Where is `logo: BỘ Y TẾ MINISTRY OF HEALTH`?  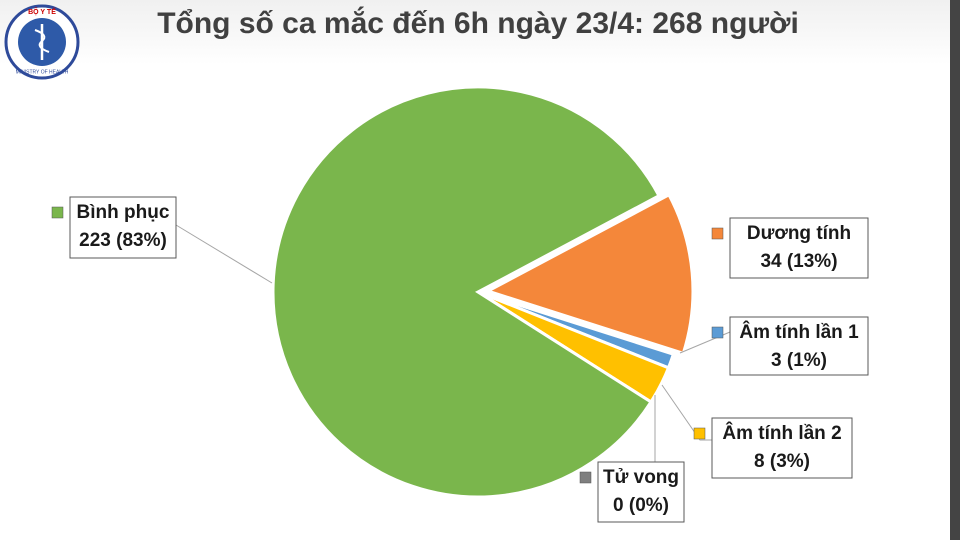
logo: BỘ Y TẾ MINISTRY OF HEALTH is located at coordinates (42, 42).